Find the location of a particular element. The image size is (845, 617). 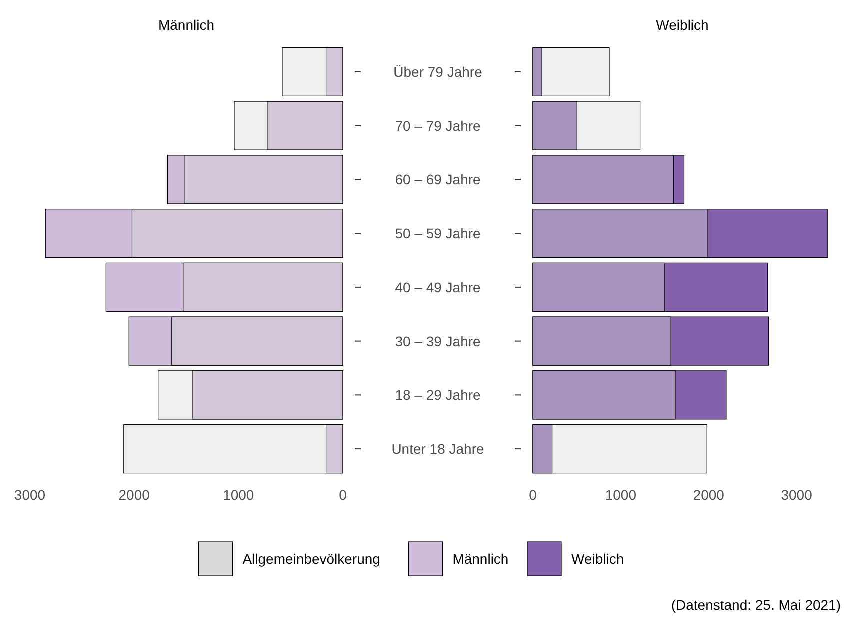

y-tick-label: 30 – 39 Jahre is located at coordinates (438, 341).